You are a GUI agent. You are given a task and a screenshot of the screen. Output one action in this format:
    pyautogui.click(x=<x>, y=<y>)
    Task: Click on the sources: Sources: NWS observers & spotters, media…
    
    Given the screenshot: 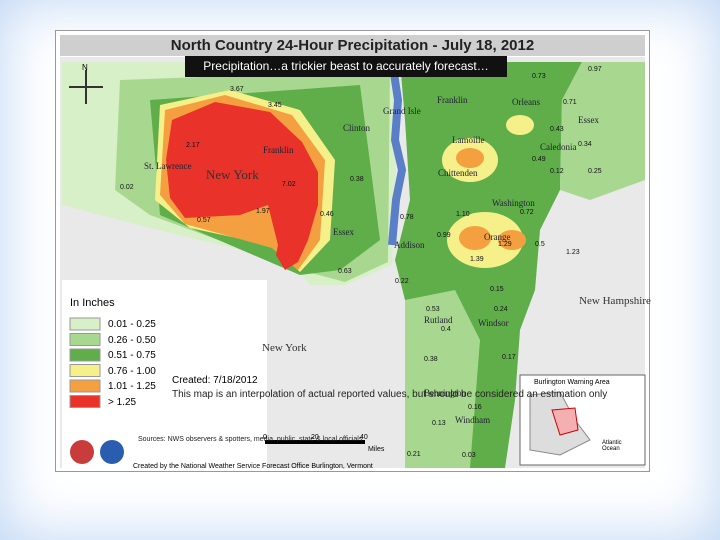 What is the action you would take?
    pyautogui.click(x=250, y=439)
    